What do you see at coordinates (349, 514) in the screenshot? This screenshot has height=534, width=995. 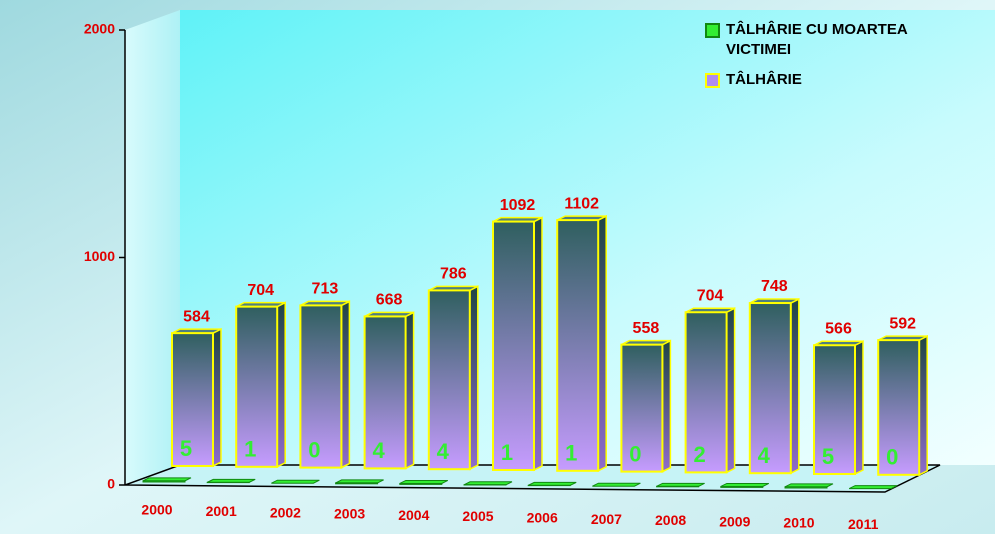 I see `x-tick-label: 2003` at bounding box center [349, 514].